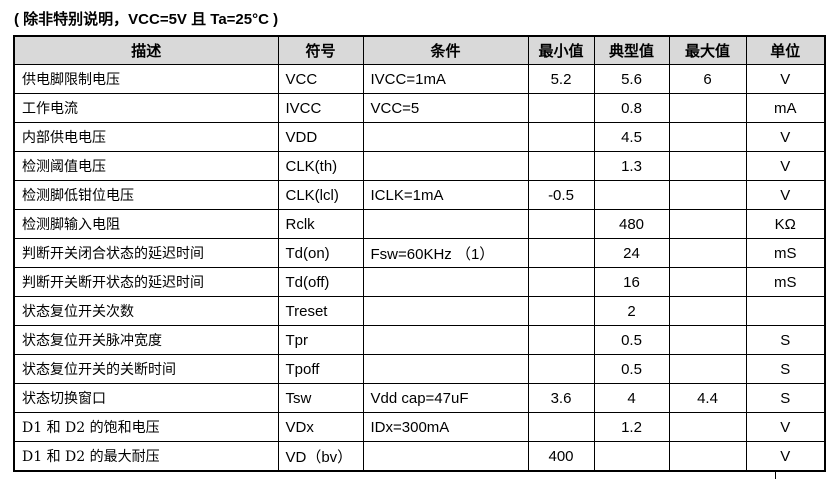  Describe the element at coordinates (320, 253) in the screenshot. I see `table-cell: Td(on)` at that location.